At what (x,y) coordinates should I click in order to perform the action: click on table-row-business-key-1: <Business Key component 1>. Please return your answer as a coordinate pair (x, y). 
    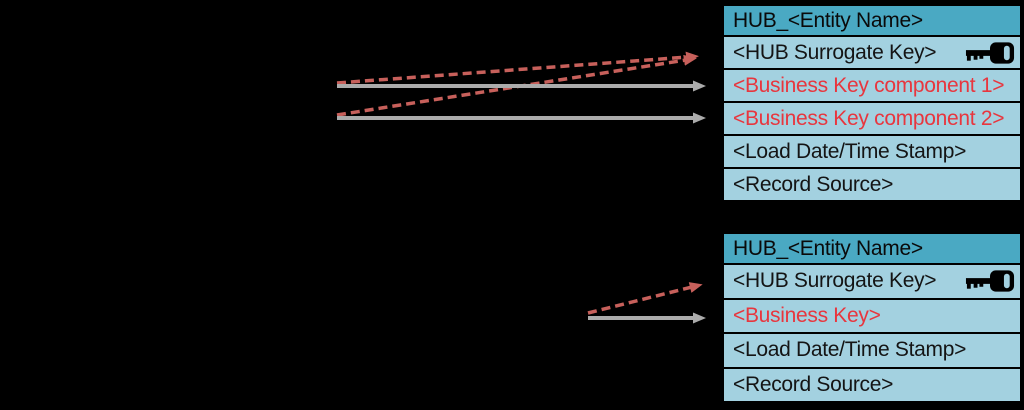
    Looking at the image, I should click on (872, 86).